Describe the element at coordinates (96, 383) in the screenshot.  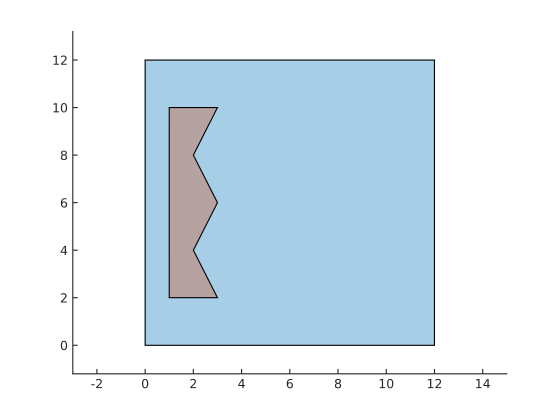
I see `x-tick-label: -2` at that location.